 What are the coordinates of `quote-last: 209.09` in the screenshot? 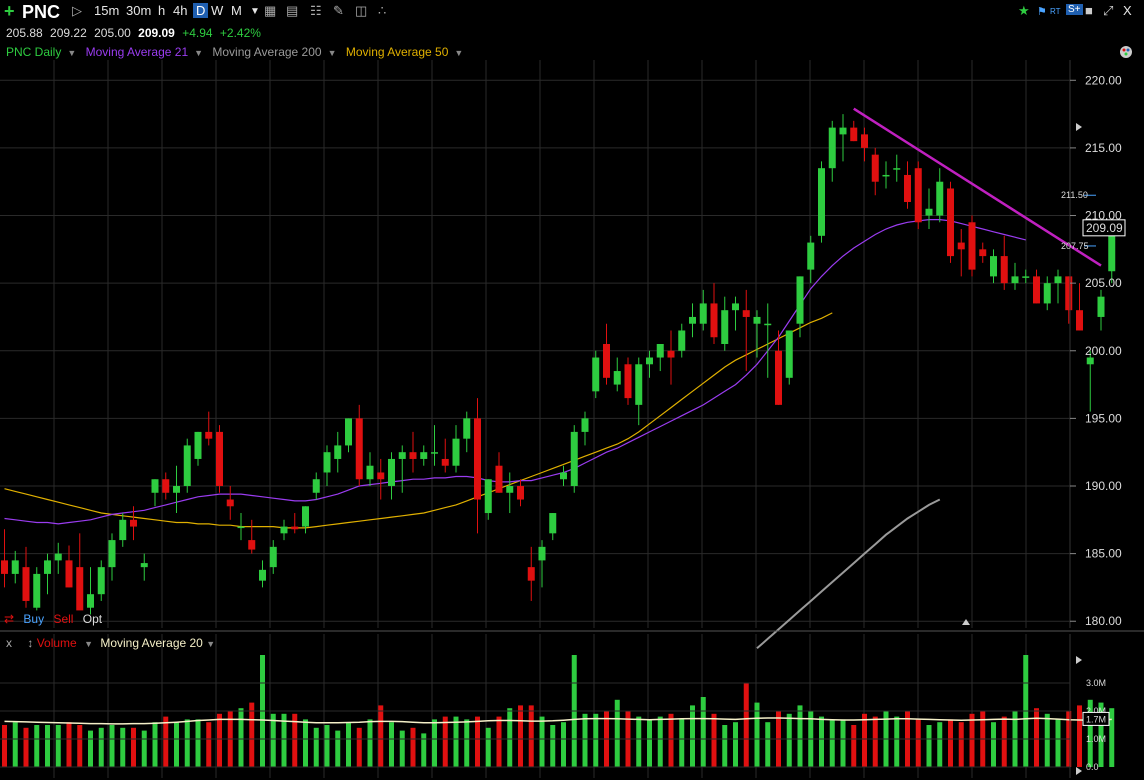 It's located at (156, 33).